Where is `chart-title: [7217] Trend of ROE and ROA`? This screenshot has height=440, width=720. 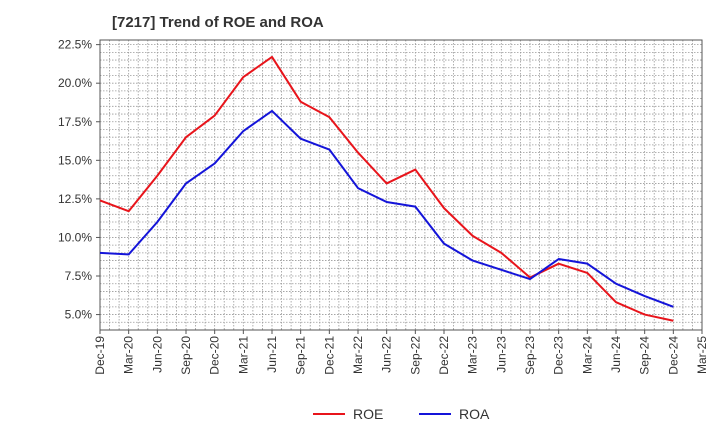 chart-title: [7217] Trend of ROE and ROA is located at coordinates (218, 22).